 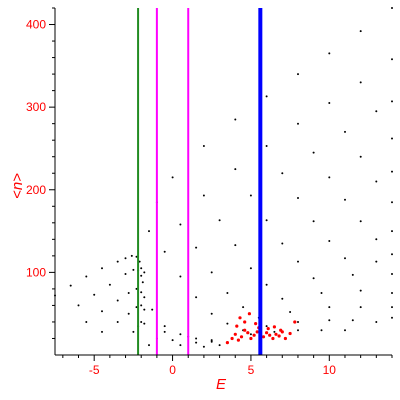 What do you see at coordinates (172, 370) in the screenshot?
I see `x-tick-label-1: 0` at bounding box center [172, 370].